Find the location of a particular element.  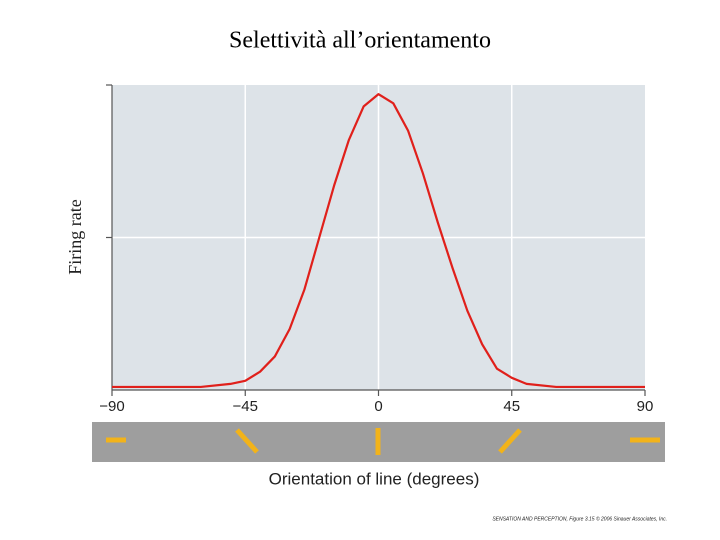

chart-title: Selettività all’orientamento is located at coordinates (360, 41).